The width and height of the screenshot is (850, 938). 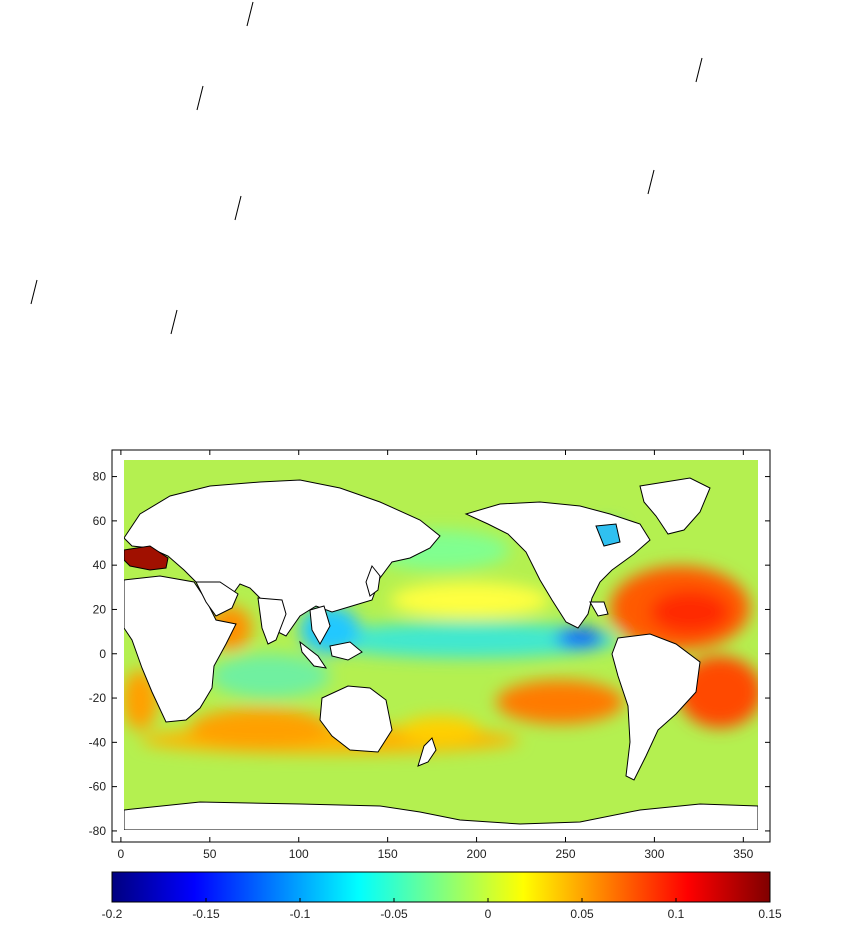 I want to click on colorbar-tick-label: 0, so click(x=488, y=914).